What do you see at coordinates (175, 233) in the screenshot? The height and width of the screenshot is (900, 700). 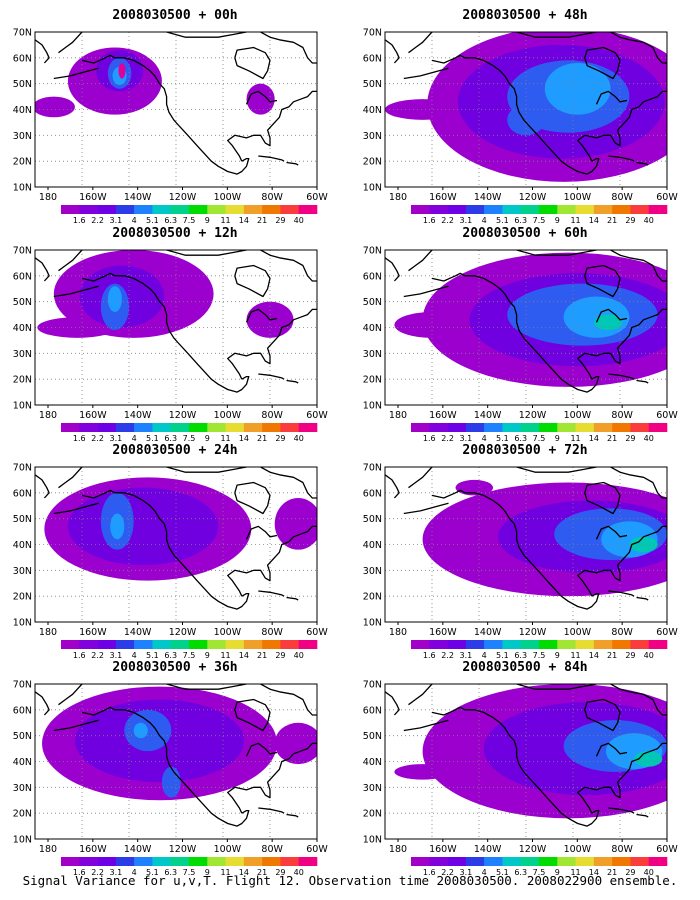 I see `panel-title: 2008030500 + 12h` at bounding box center [175, 233].